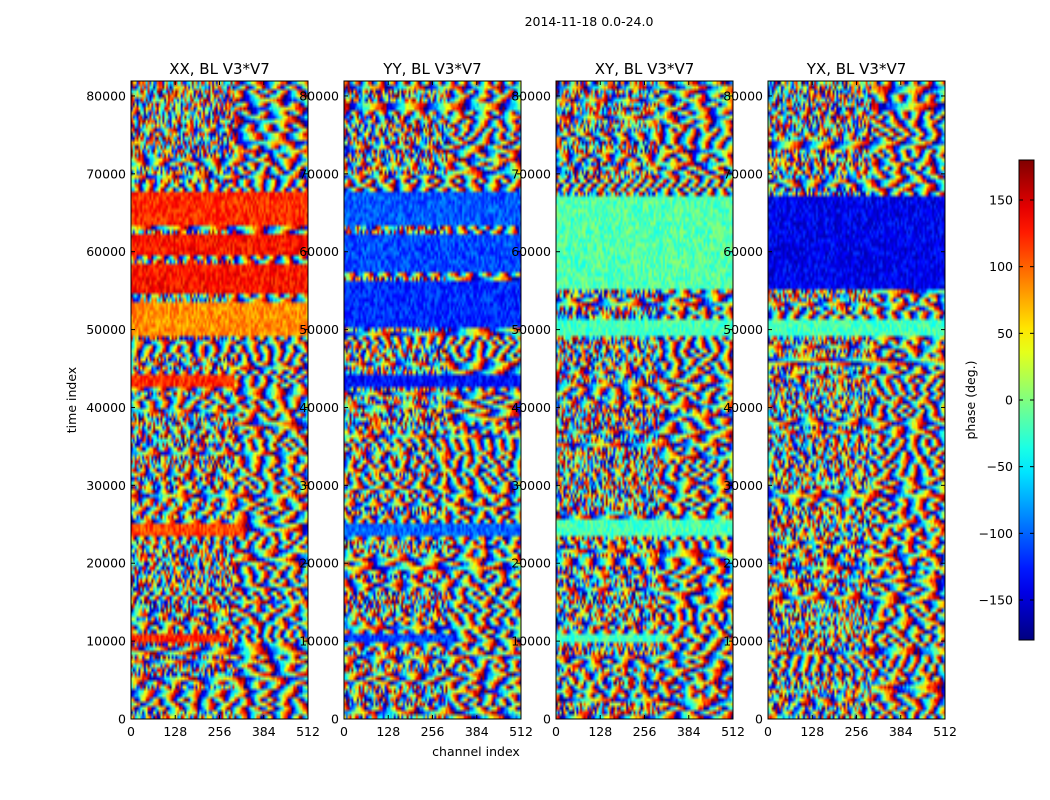  What do you see at coordinates (589, 21) in the screenshot?
I see `figure-suptitle: 2014-11-18 0.0-24.0` at bounding box center [589, 21].